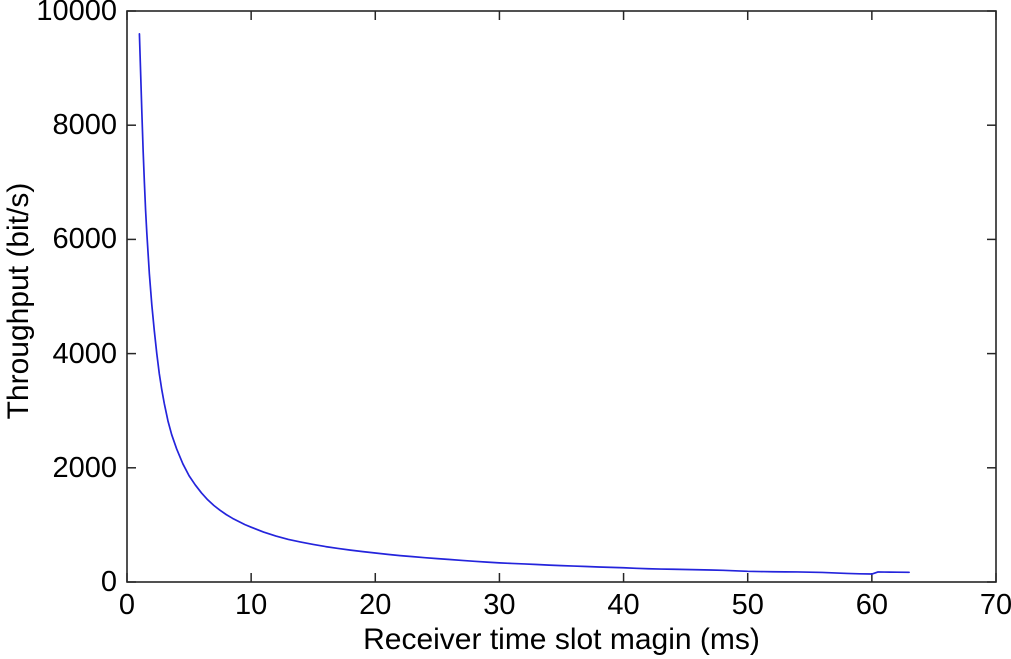 Image resolution: width=1011 pixels, height=659 pixels. What do you see at coordinates (108, 582) in the screenshot?
I see `y-tick-label: 0` at bounding box center [108, 582].